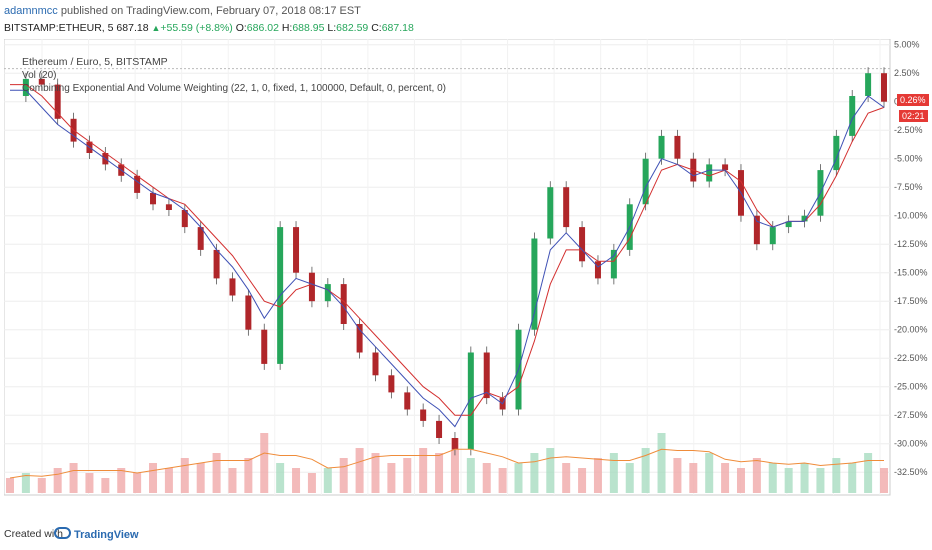  Describe the element at coordinates (911, 444) in the screenshot. I see `y-tick-label: -30.00%` at that location.